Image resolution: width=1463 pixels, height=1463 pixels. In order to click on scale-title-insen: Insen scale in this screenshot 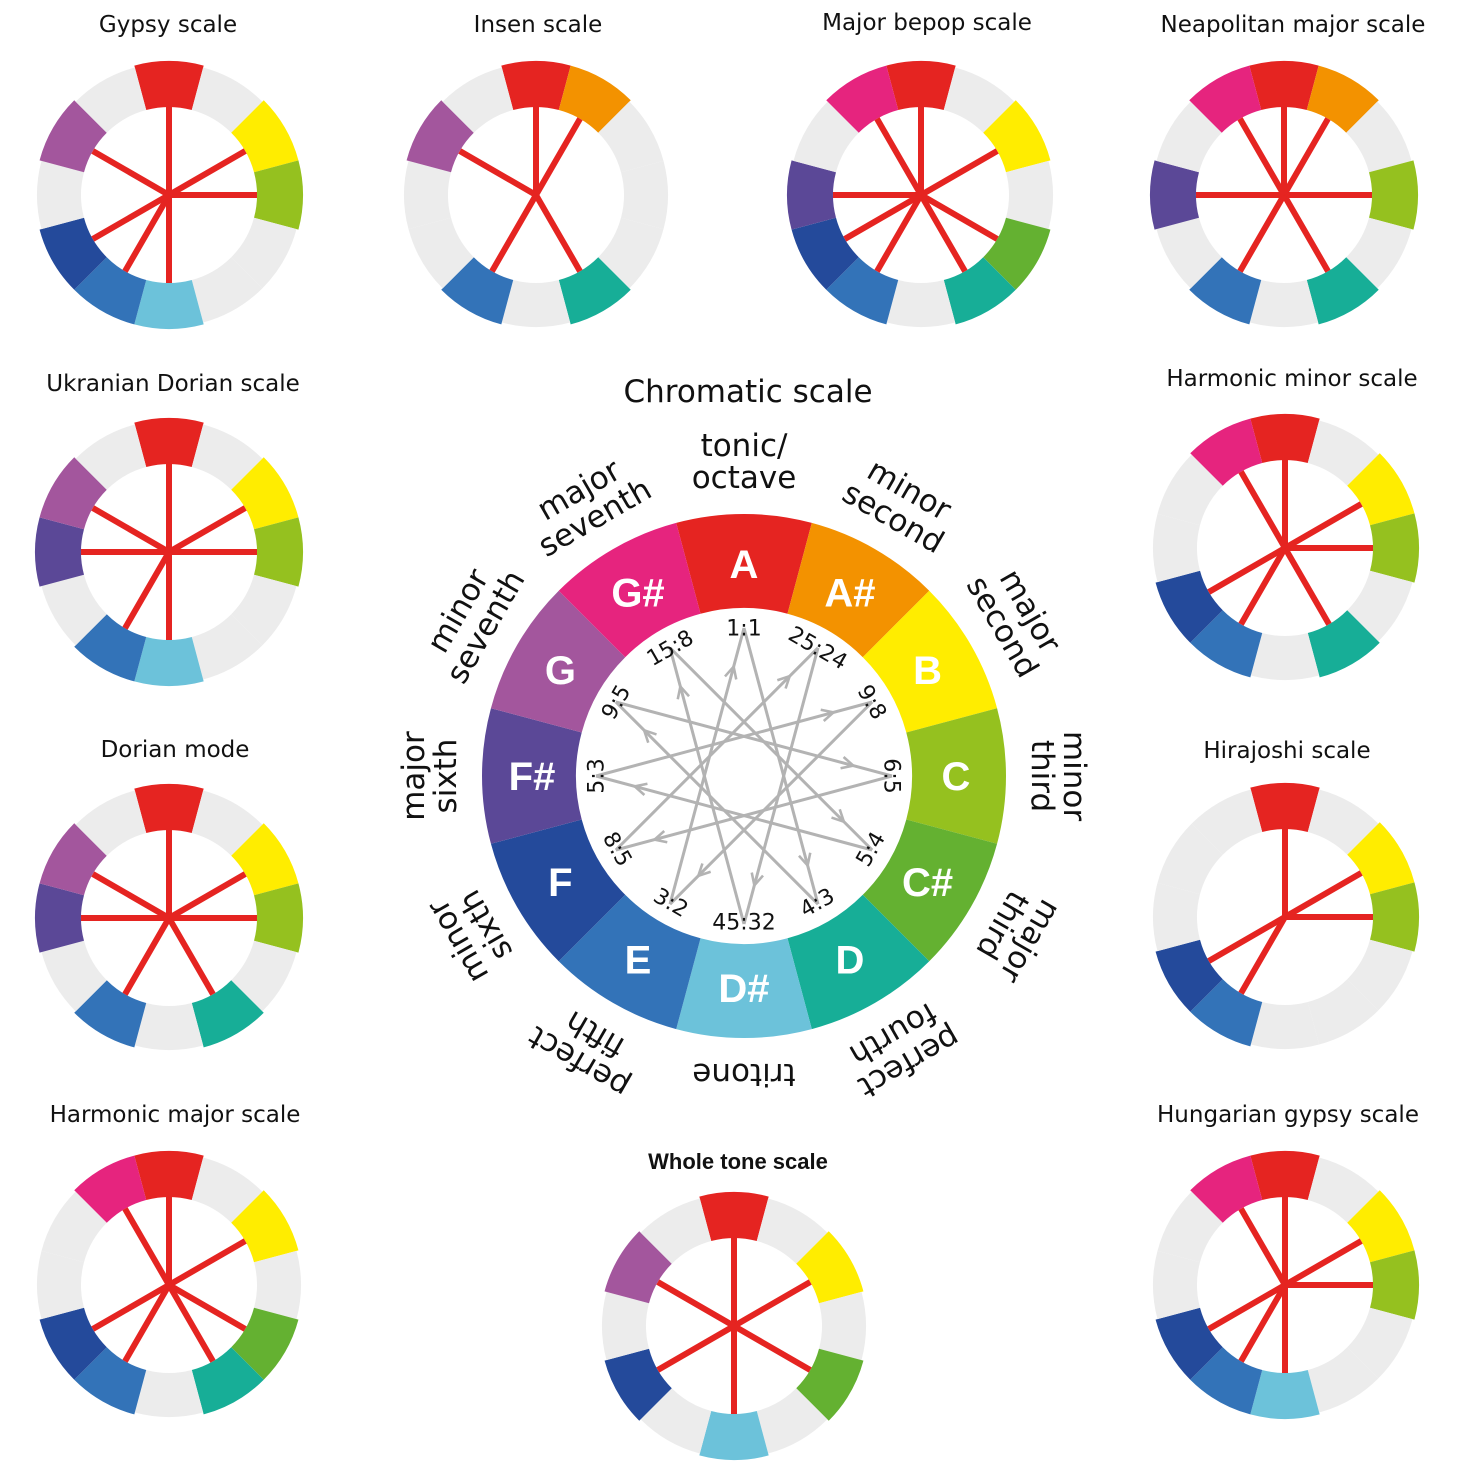, I will do `click(538, 25)`.